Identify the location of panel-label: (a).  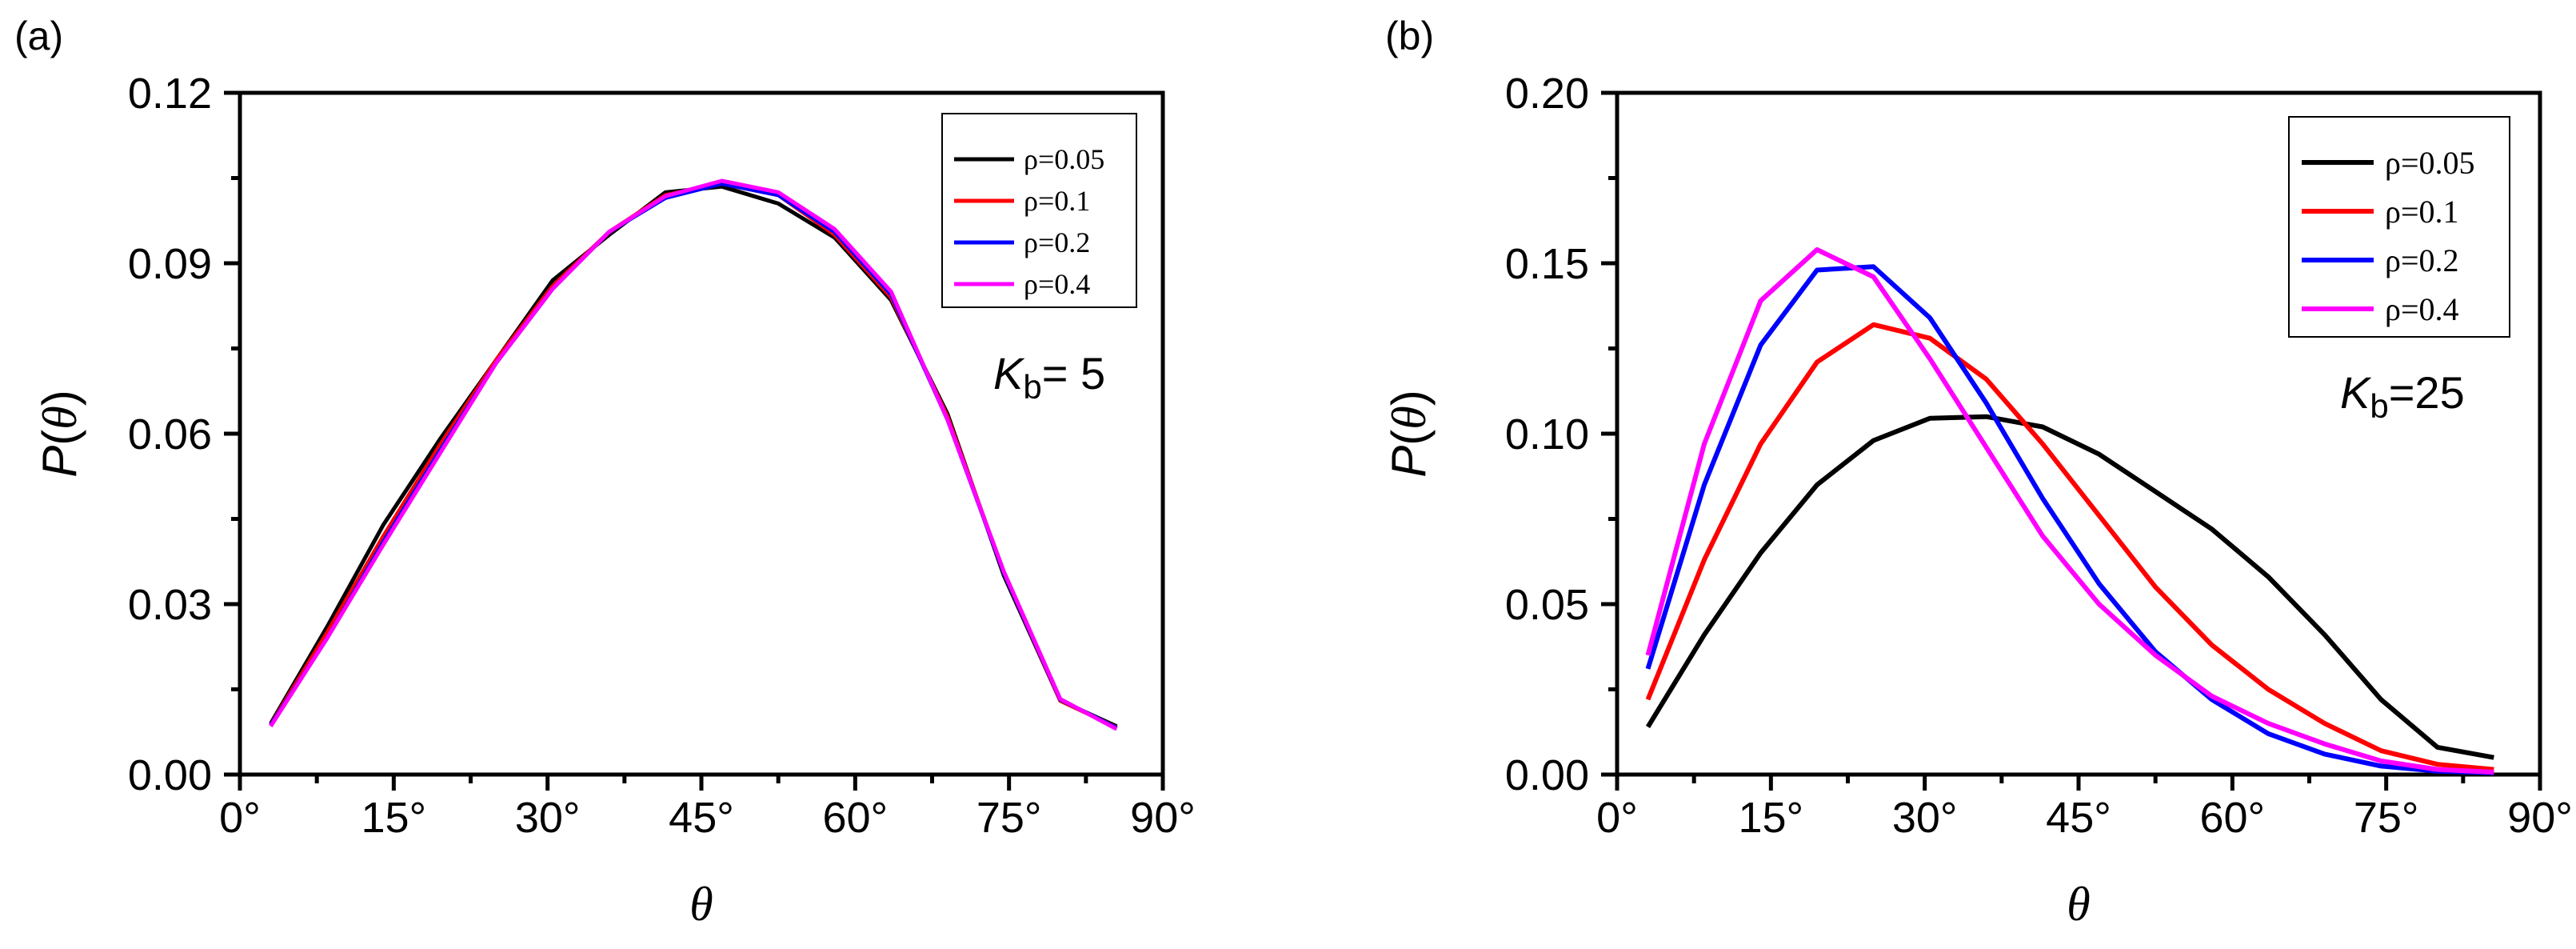
(38, 36).